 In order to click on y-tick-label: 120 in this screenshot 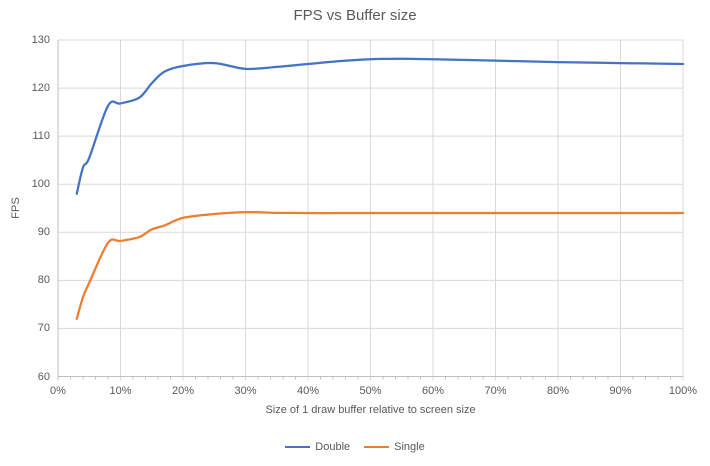, I will do `click(40, 88)`.